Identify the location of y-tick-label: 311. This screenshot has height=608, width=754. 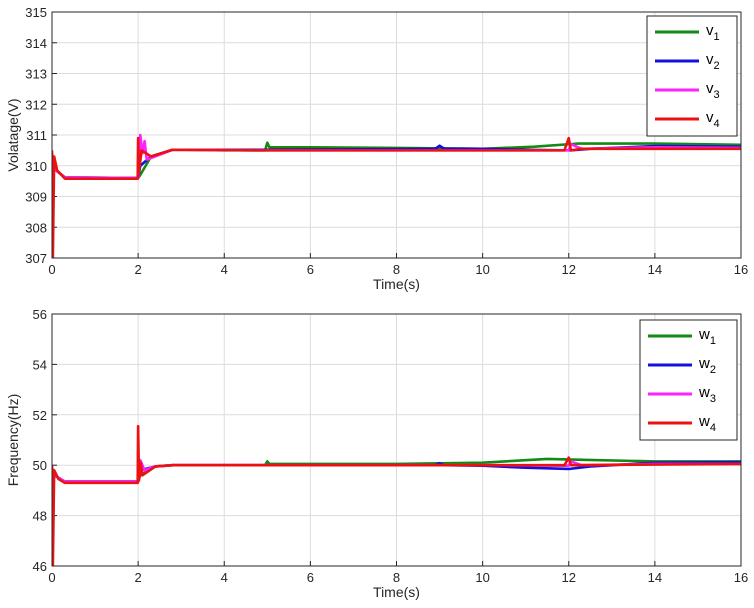
(36, 135).